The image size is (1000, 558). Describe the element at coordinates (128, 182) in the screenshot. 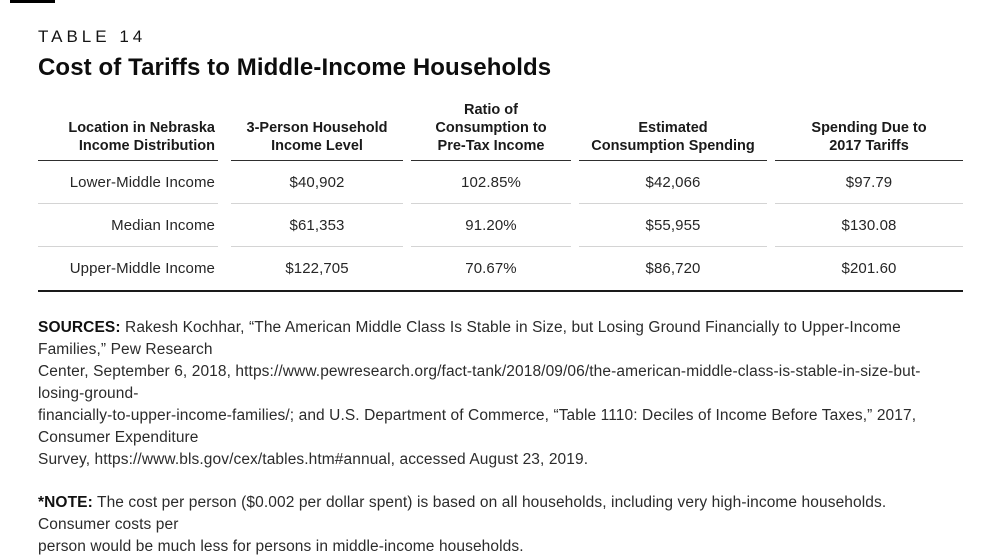

I see `cell-location: Lower-Middle Income` at that location.